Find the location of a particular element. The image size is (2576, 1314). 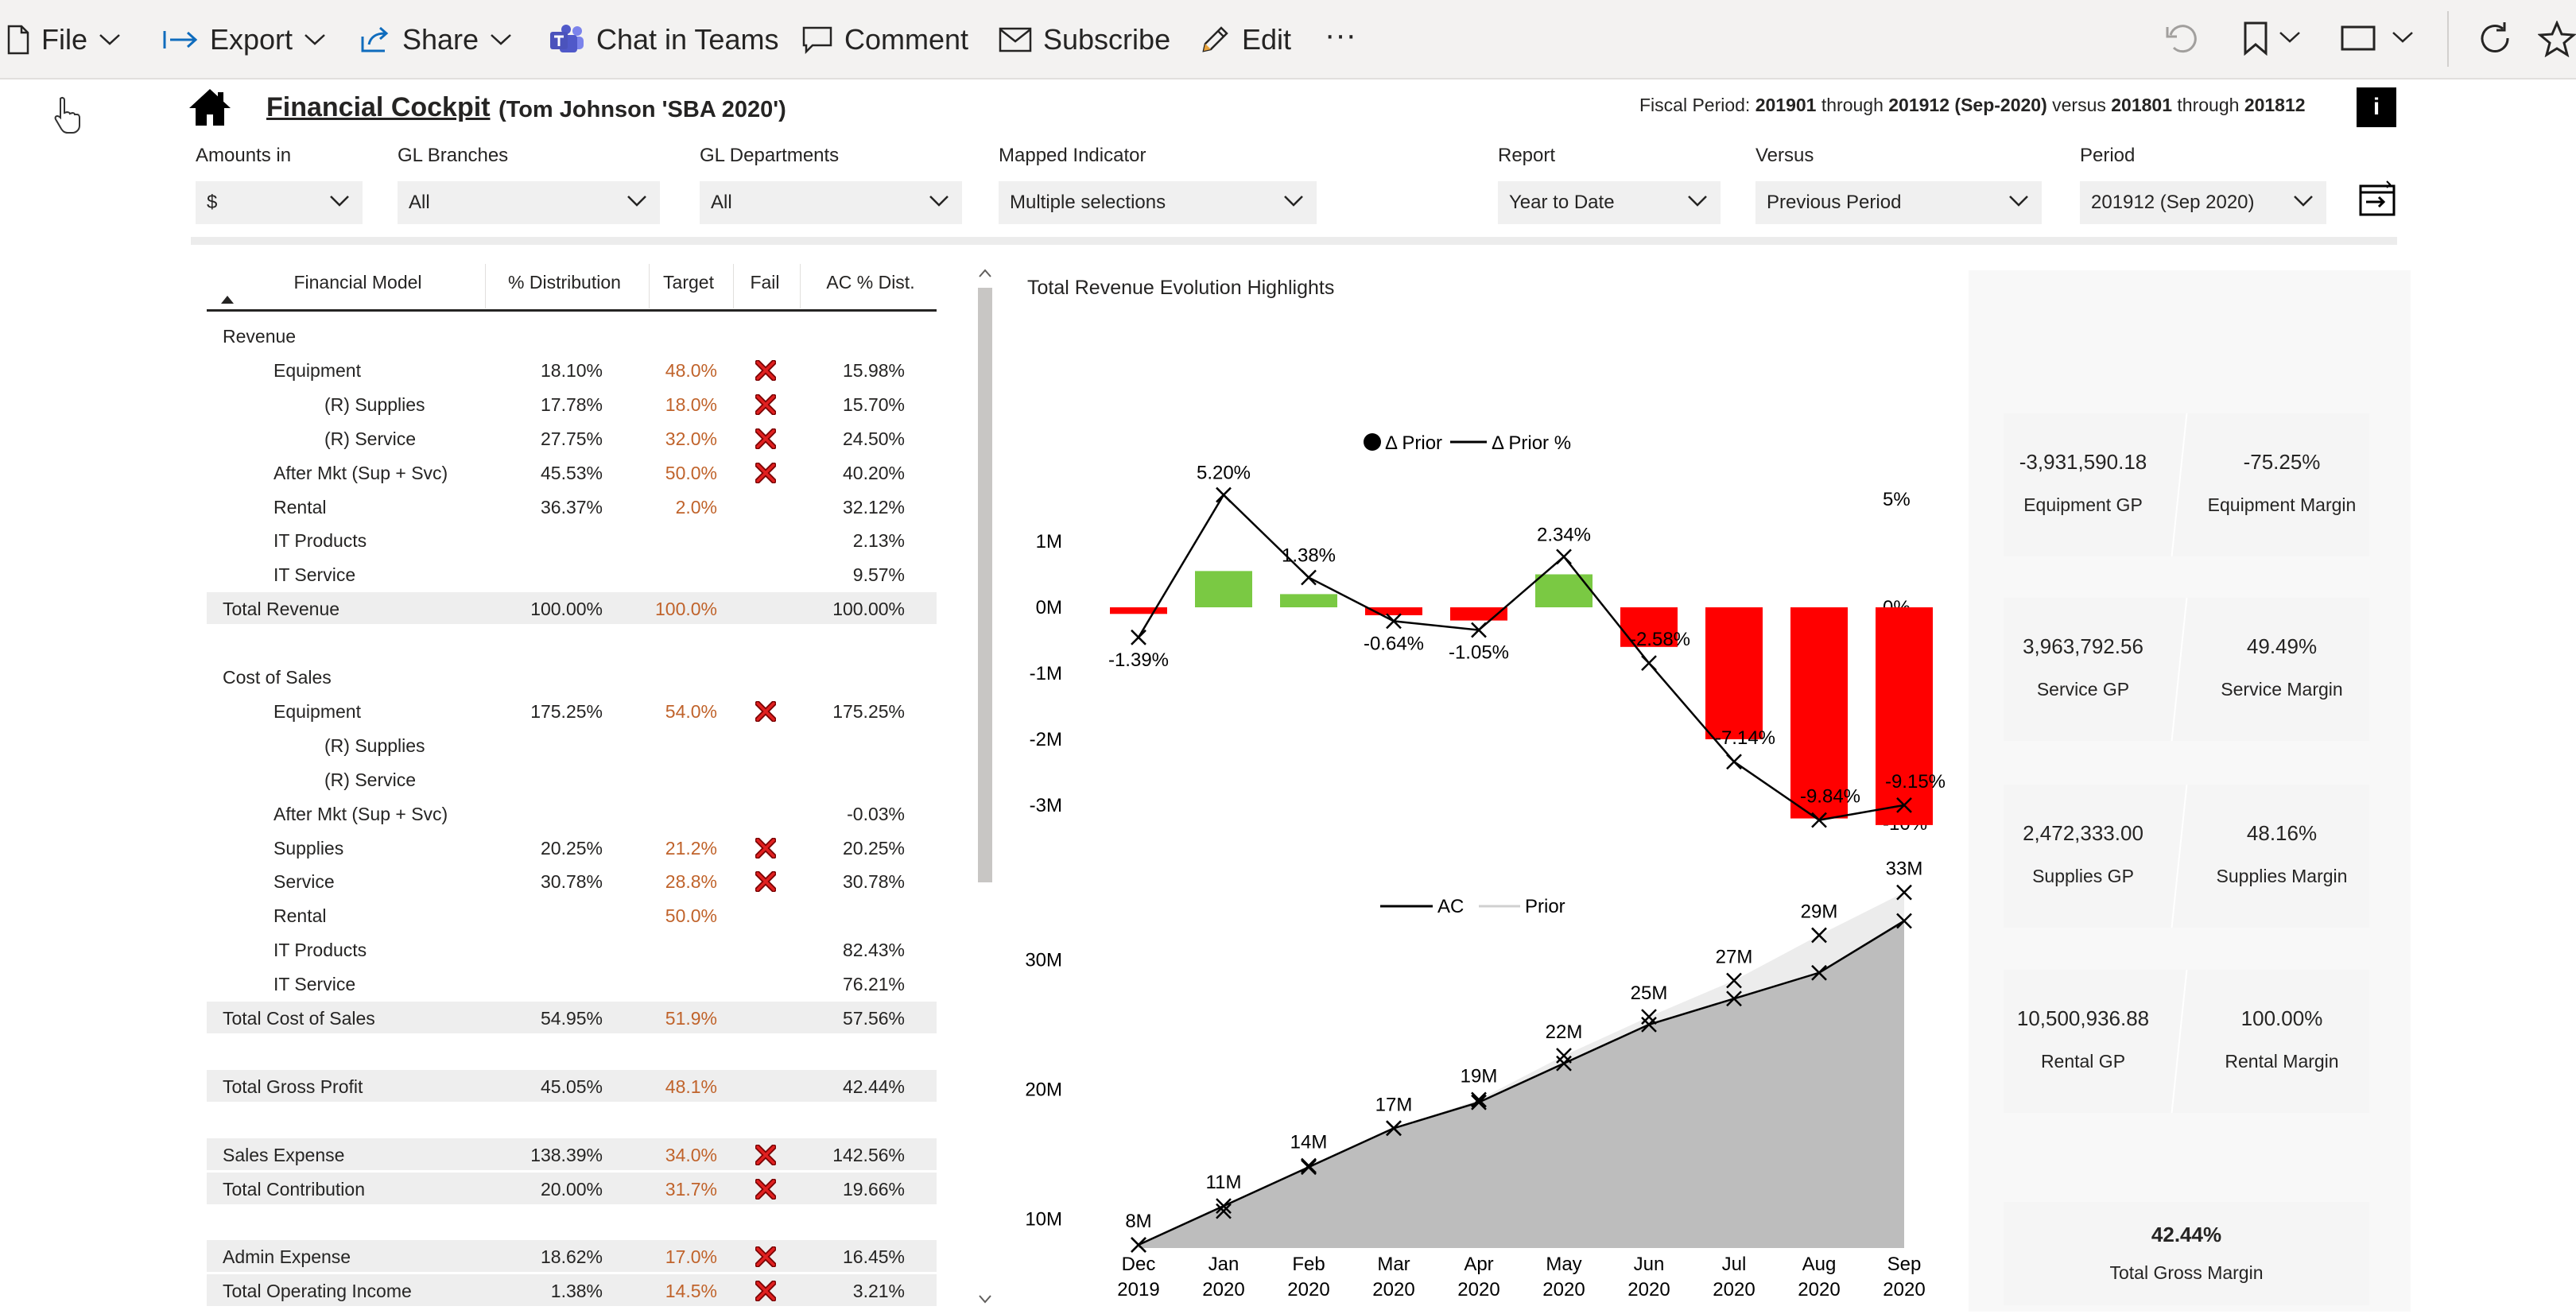

col-distribution: % Distribution is located at coordinates (564, 282).